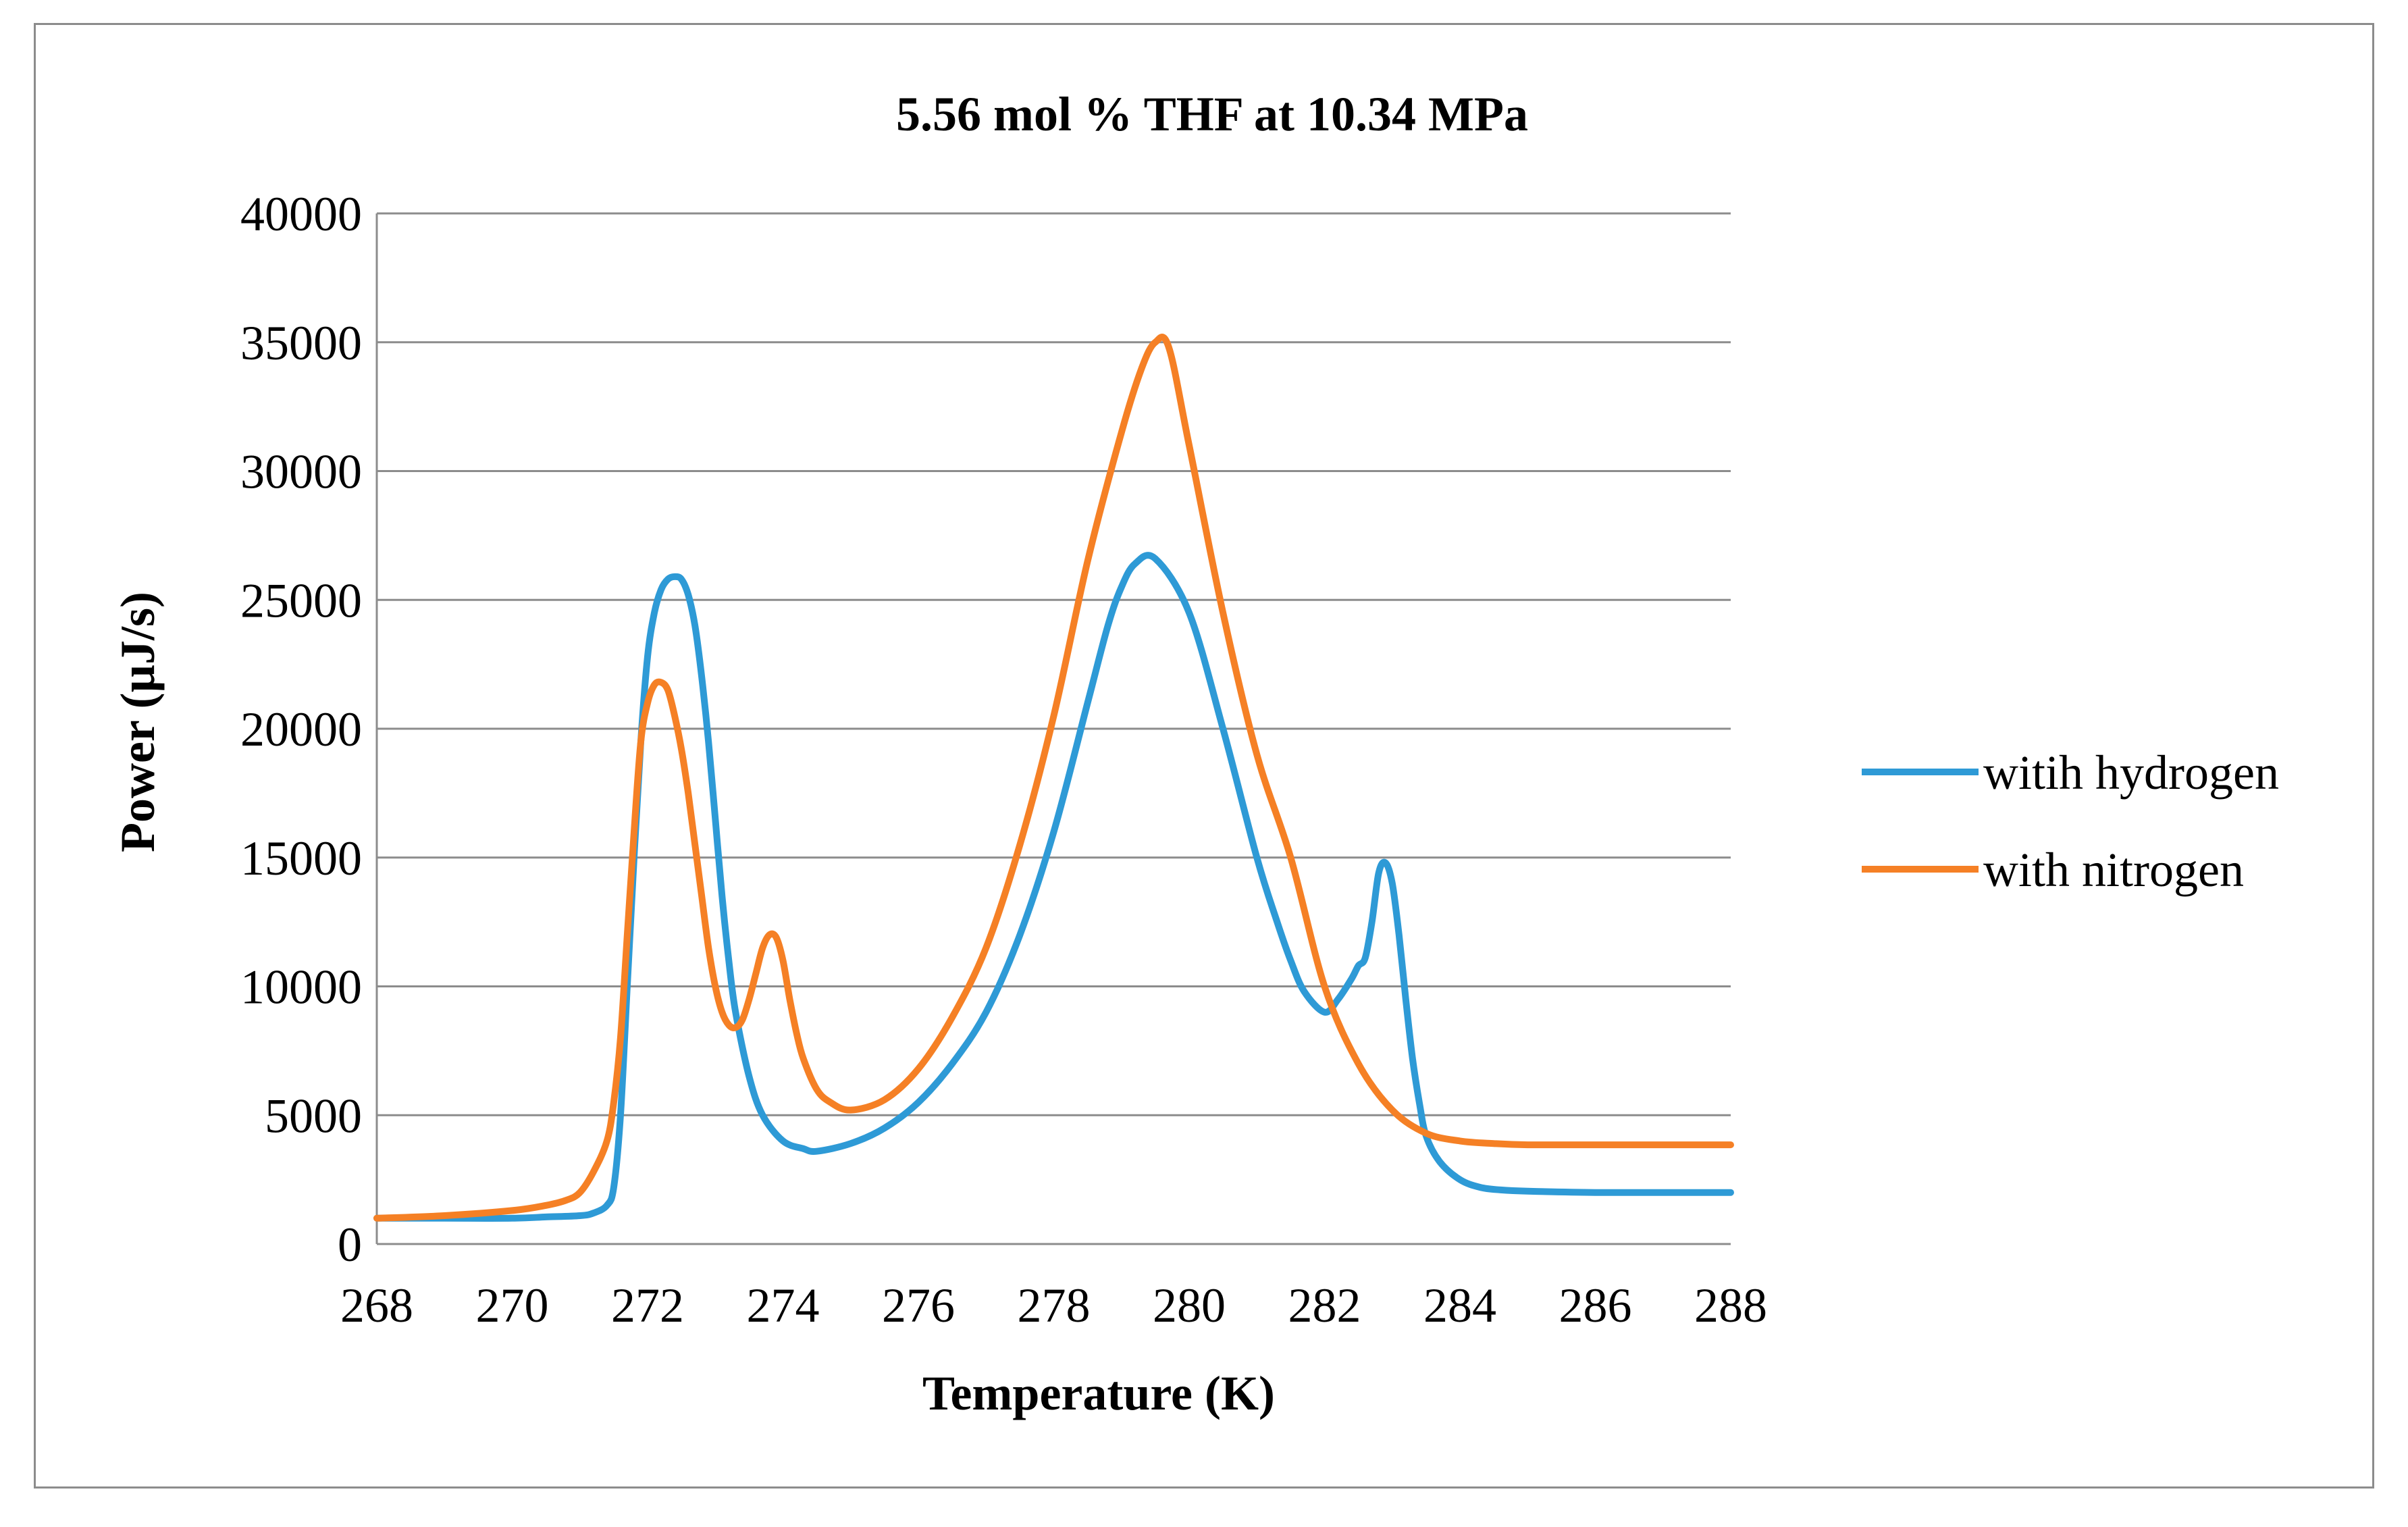 The width and height of the screenshot is (2408, 1527). I want to click on x-tick-label: 284, so click(1459, 1305).